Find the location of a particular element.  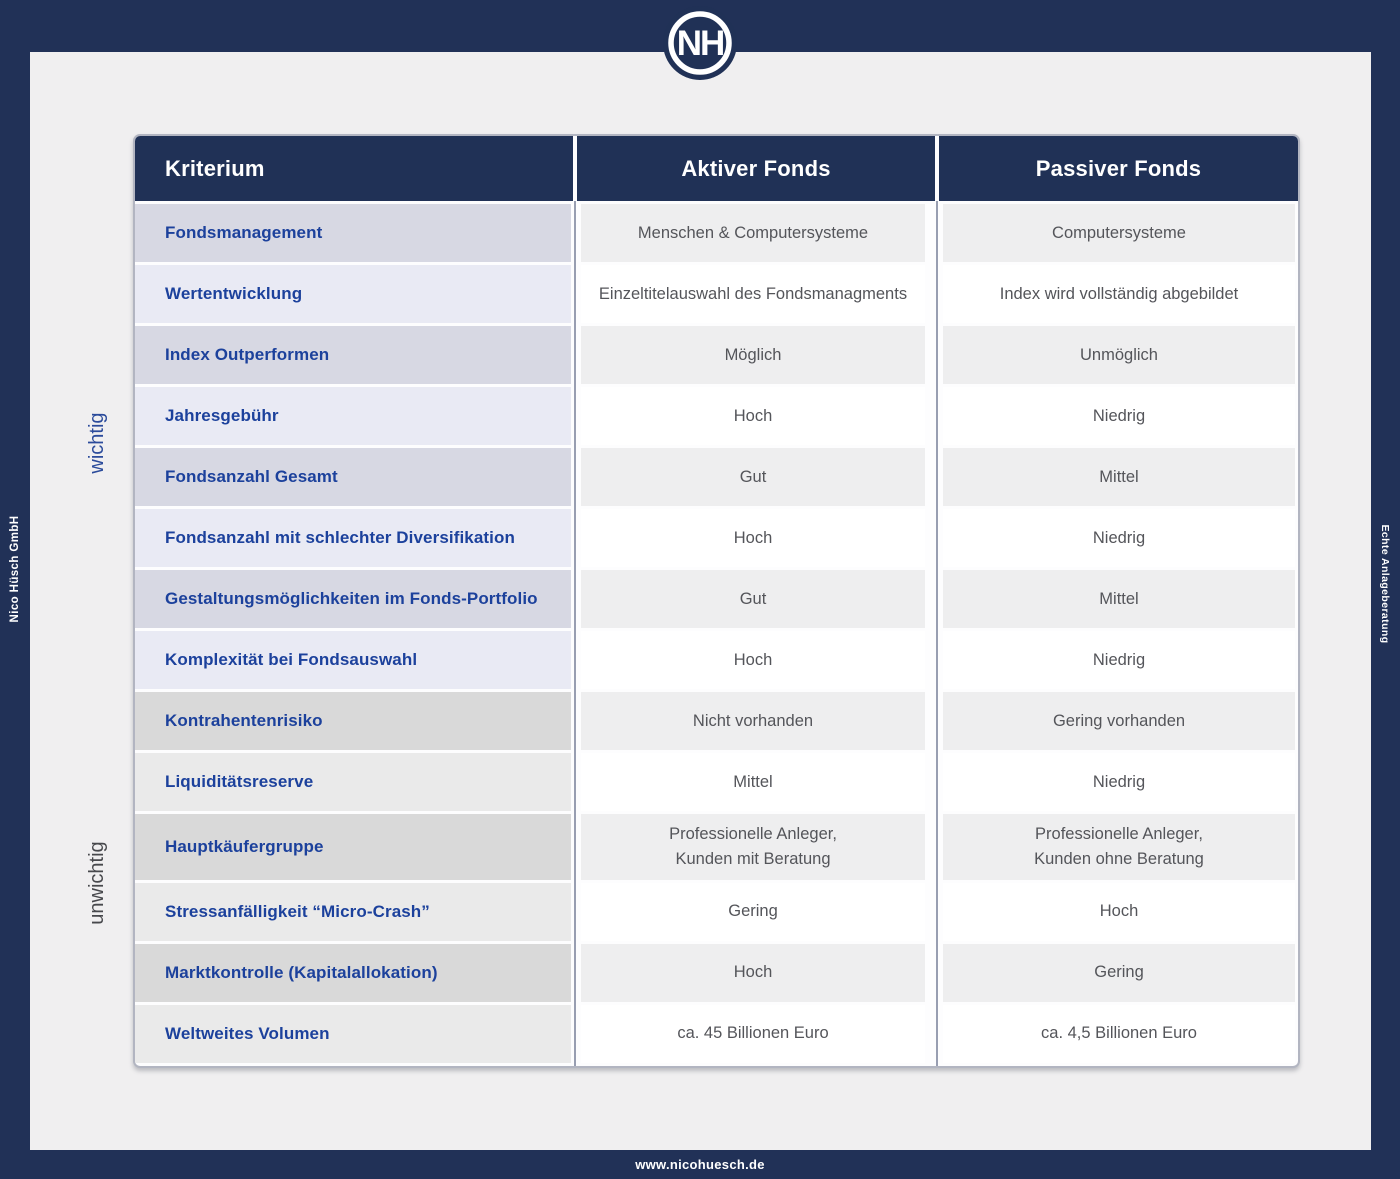

criterion-cell: Hauptkäufergruppe is located at coordinates (353, 847).